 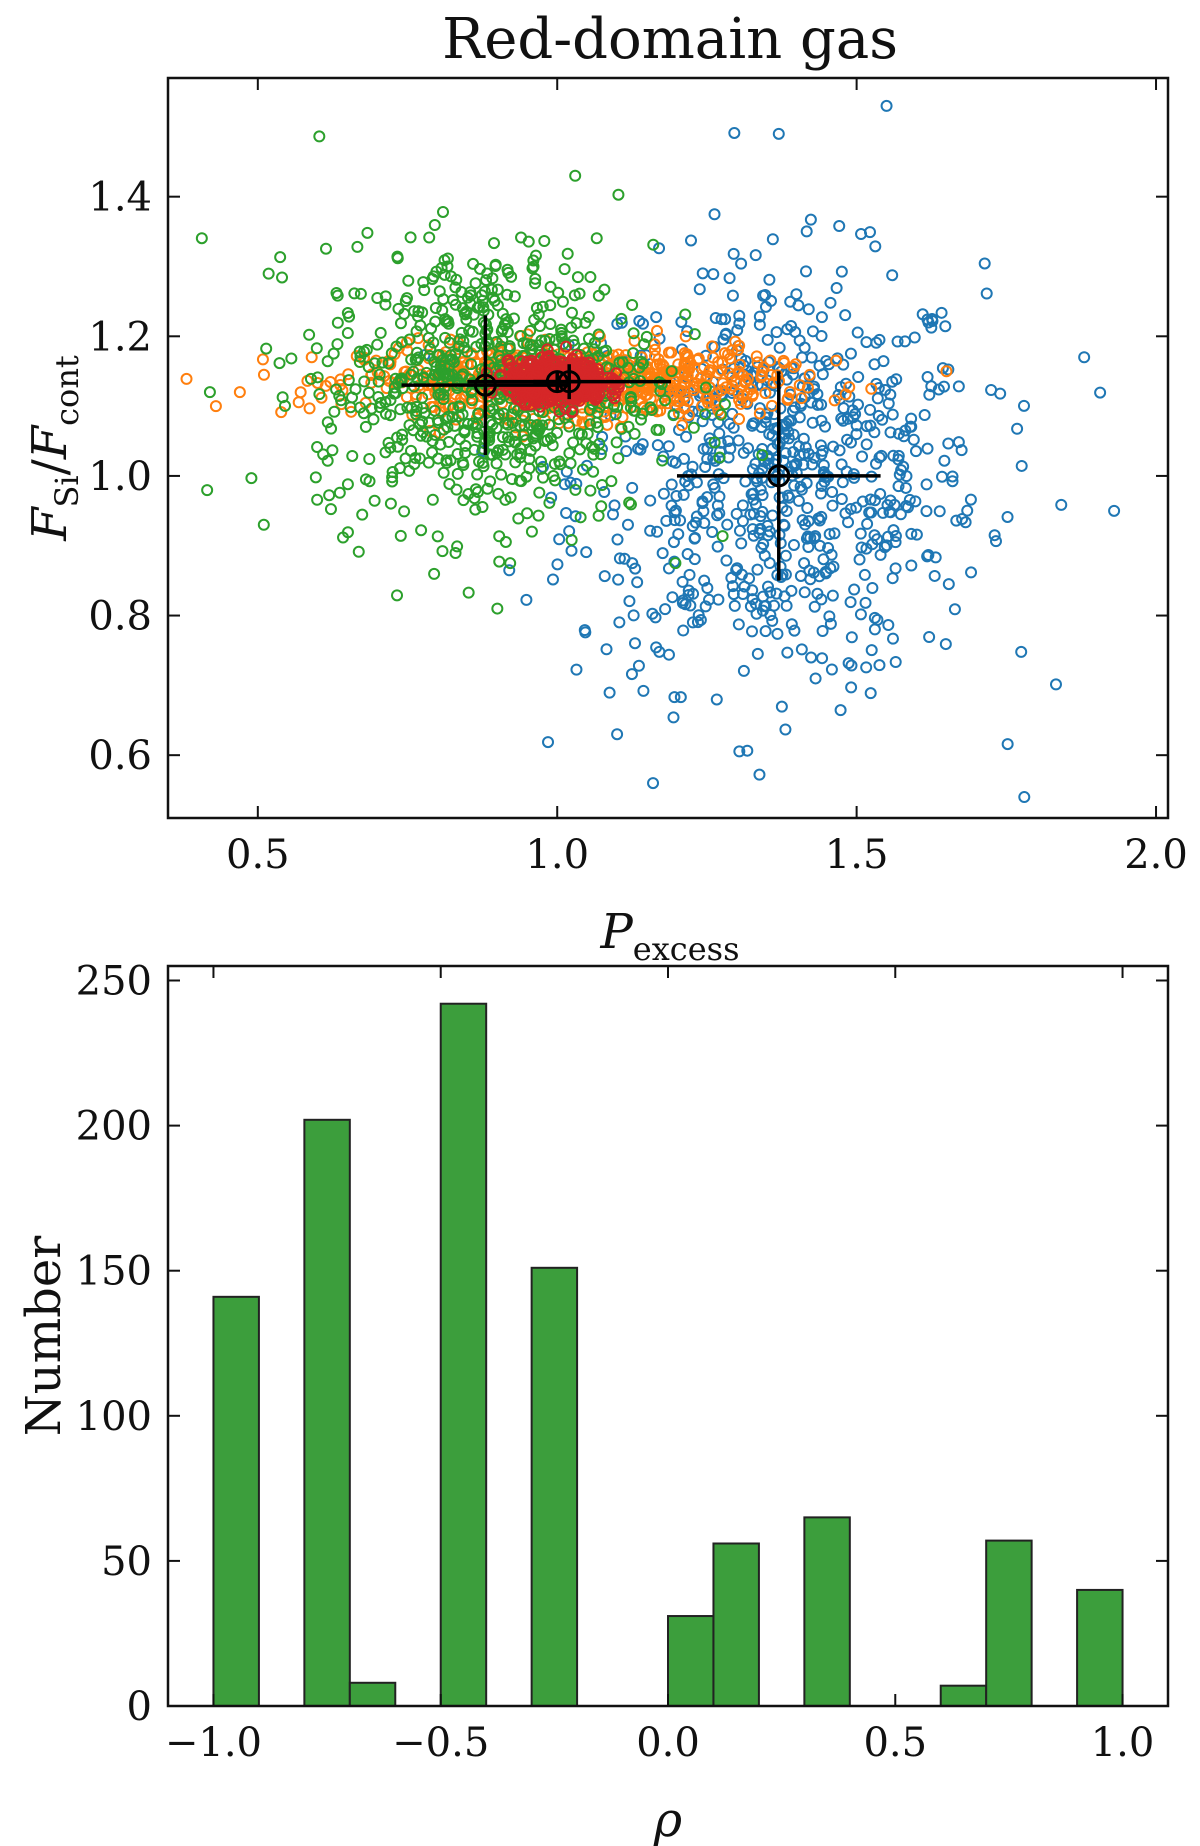 What do you see at coordinates (258, 855) in the screenshot?
I see `x-tick-label: 0.5` at bounding box center [258, 855].